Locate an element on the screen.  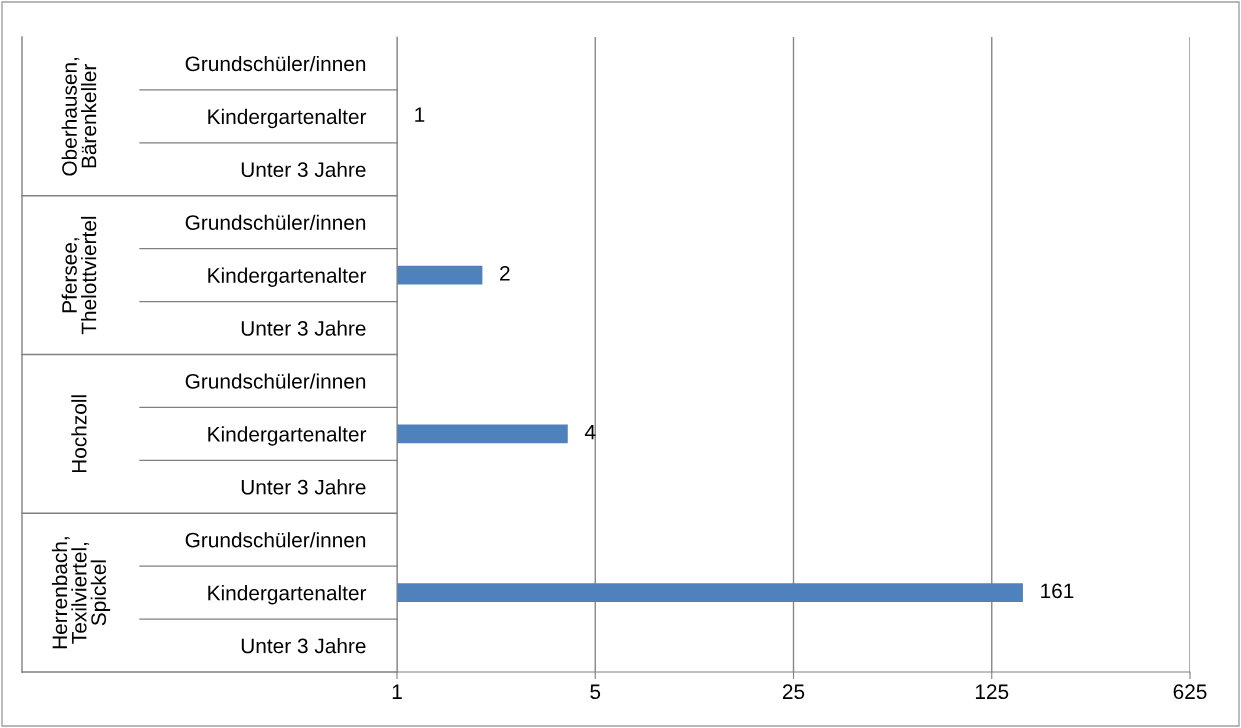
x-tick-label: 1 is located at coordinates (397, 691).